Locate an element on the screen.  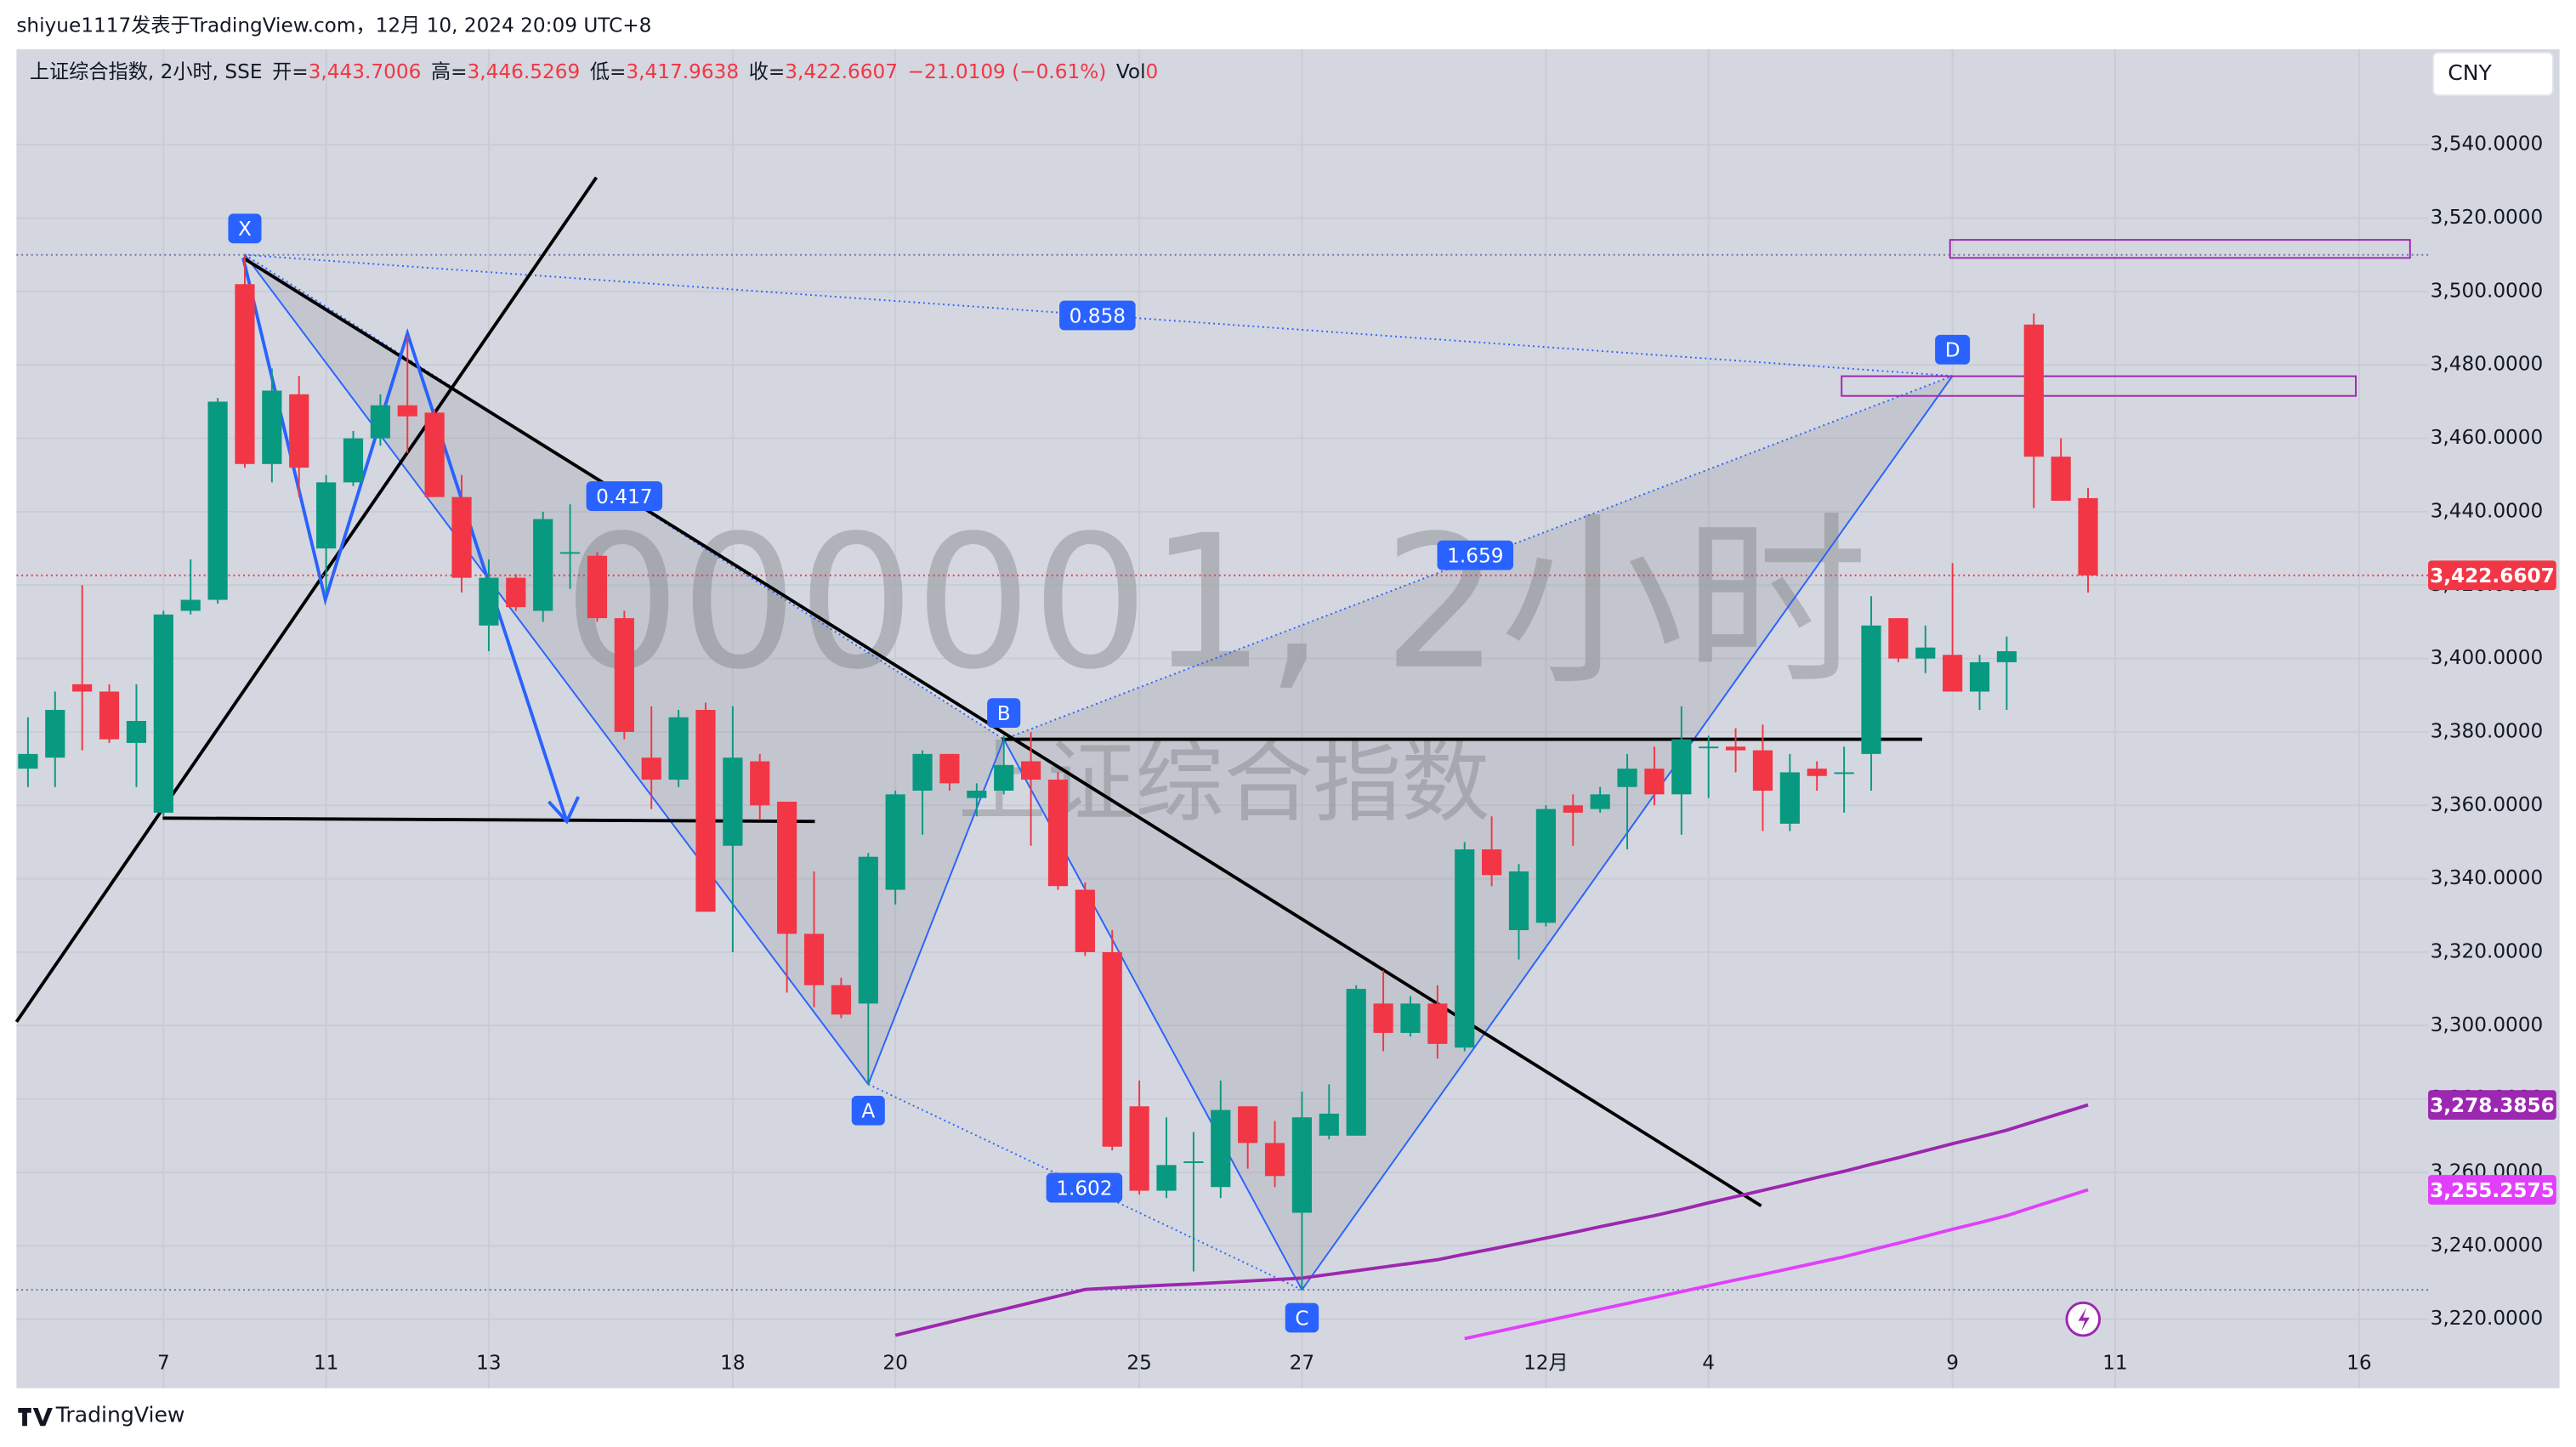
pattern-point-label-text: B is located at coordinates (1004, 713).